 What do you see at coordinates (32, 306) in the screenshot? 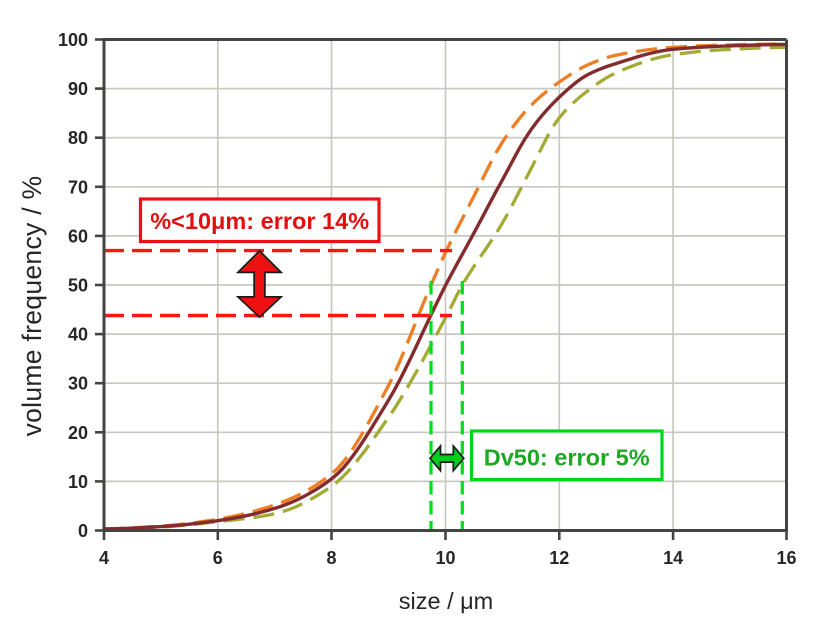
I see `svg-text: volume frequency / %` at bounding box center [32, 306].